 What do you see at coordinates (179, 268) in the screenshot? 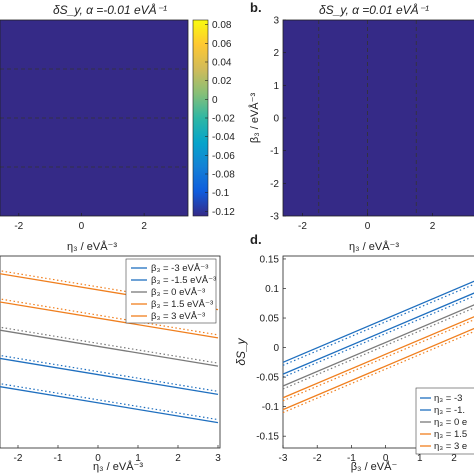
I see `c-legend-text-0: β₃ = -3 eVÅ⁻³` at bounding box center [179, 268].